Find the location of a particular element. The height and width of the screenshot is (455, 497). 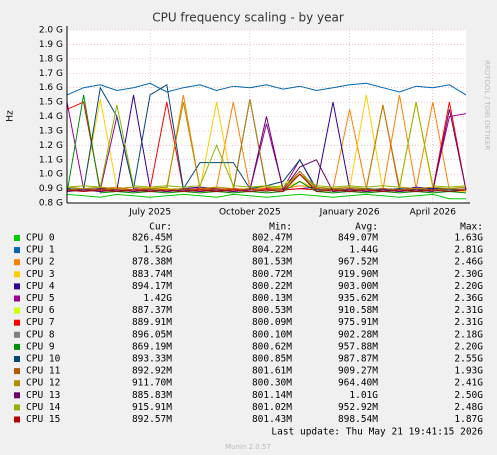

legend-cur: 896.05M is located at coordinates (152, 334).